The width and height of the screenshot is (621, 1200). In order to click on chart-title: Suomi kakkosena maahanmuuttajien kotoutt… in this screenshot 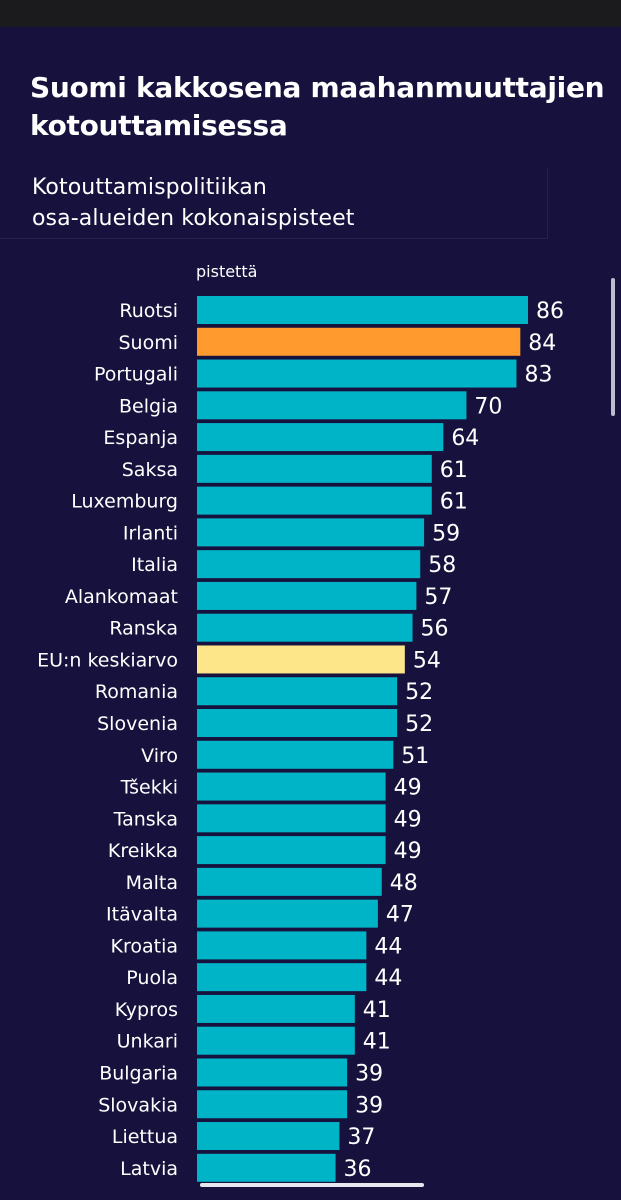, I will do `click(317, 106)`.